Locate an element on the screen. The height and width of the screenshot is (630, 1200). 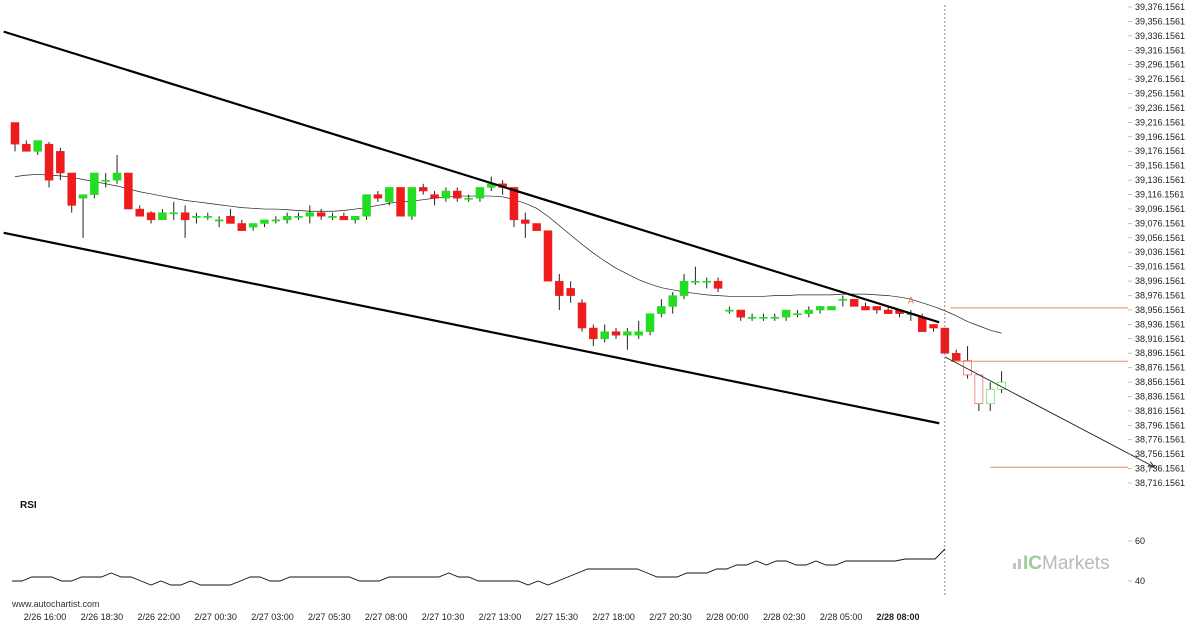
time-tick-label: 2/27 10:30 is located at coordinates (443, 617).